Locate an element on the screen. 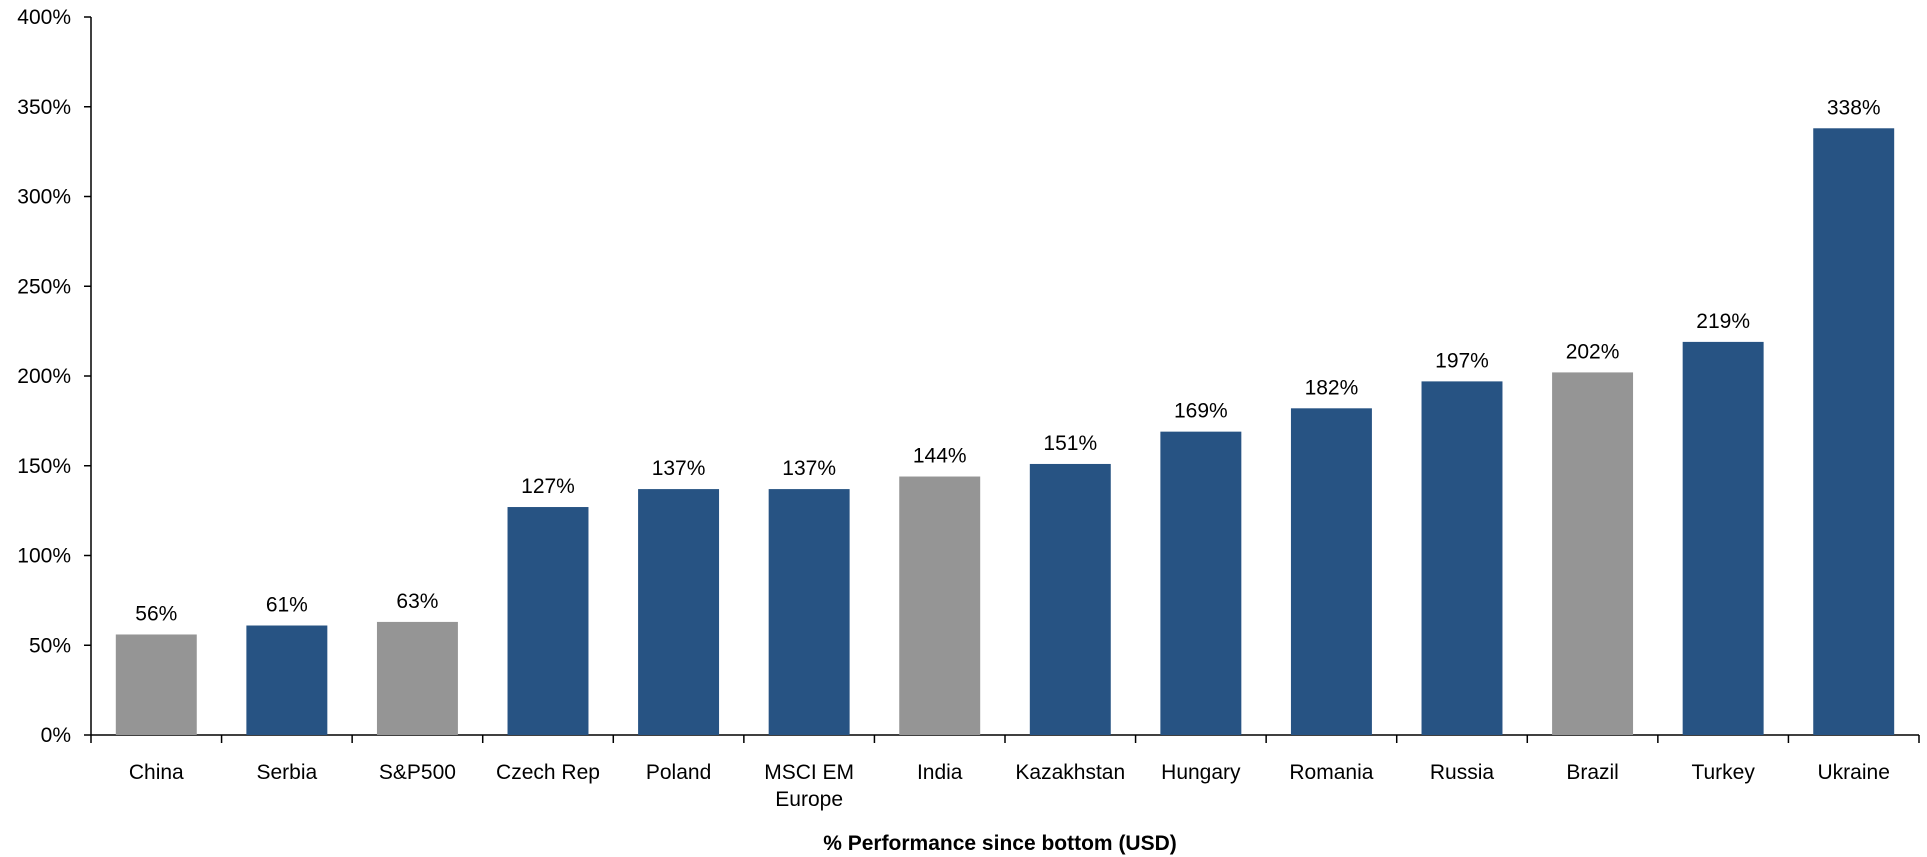 Image resolution: width=1927 pixels, height=857 pixels. x-tick-label: India is located at coordinates (940, 772).